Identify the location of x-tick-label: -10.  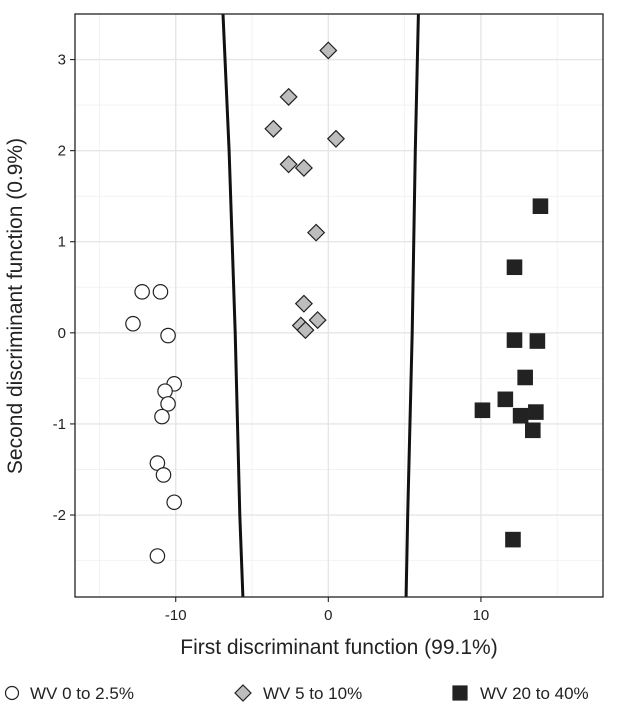
(176, 615).